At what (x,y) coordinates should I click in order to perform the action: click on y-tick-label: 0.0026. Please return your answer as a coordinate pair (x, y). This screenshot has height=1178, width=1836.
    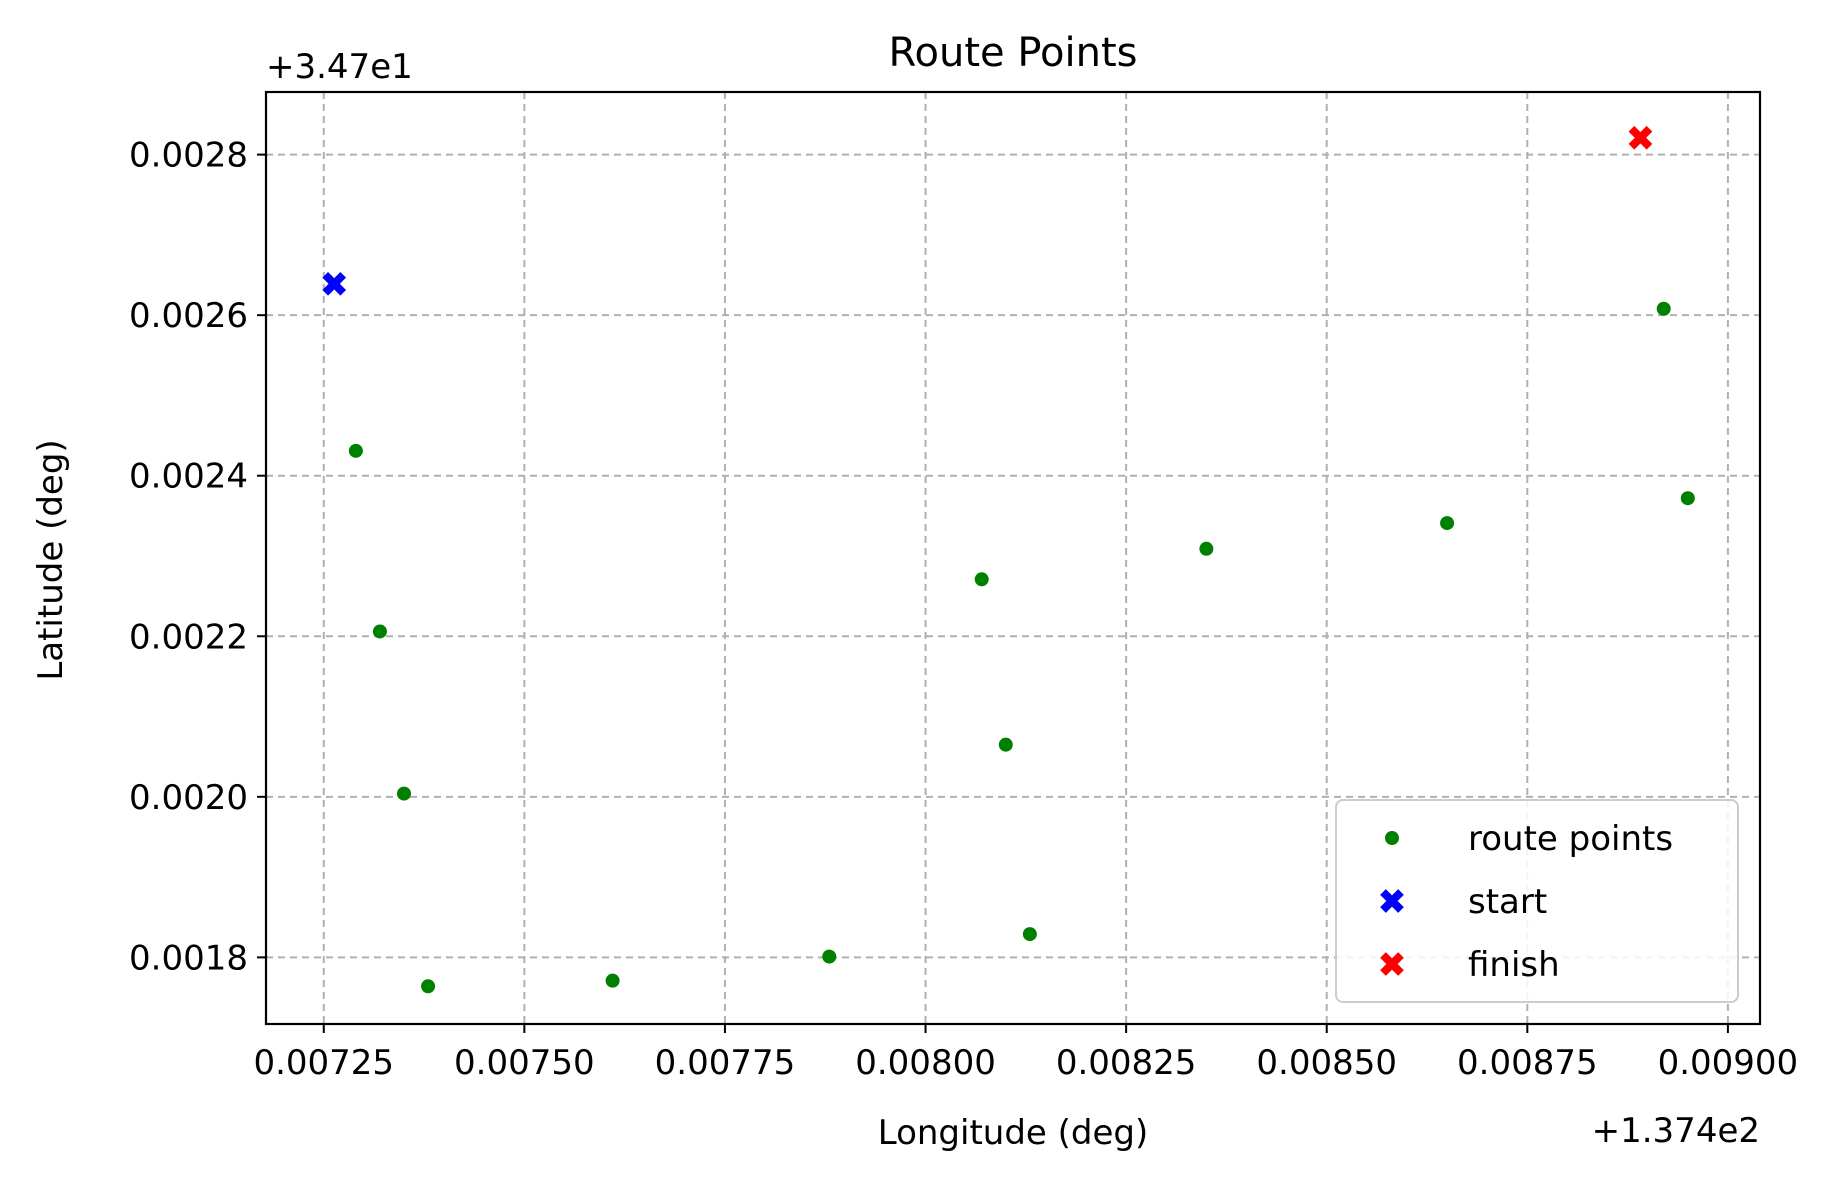
    Looking at the image, I should click on (188, 316).